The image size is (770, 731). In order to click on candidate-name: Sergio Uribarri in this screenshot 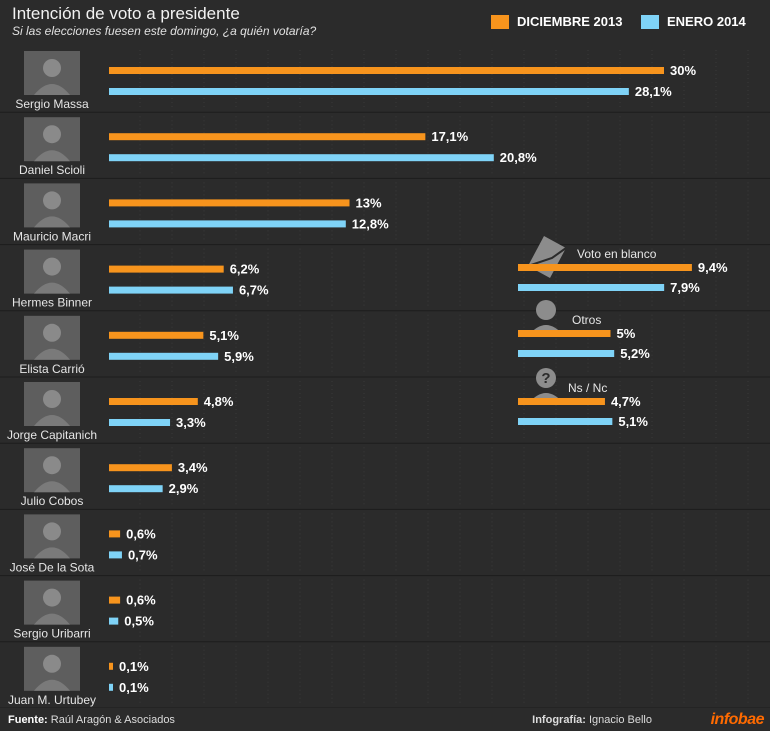, I will do `click(51, 634)`.